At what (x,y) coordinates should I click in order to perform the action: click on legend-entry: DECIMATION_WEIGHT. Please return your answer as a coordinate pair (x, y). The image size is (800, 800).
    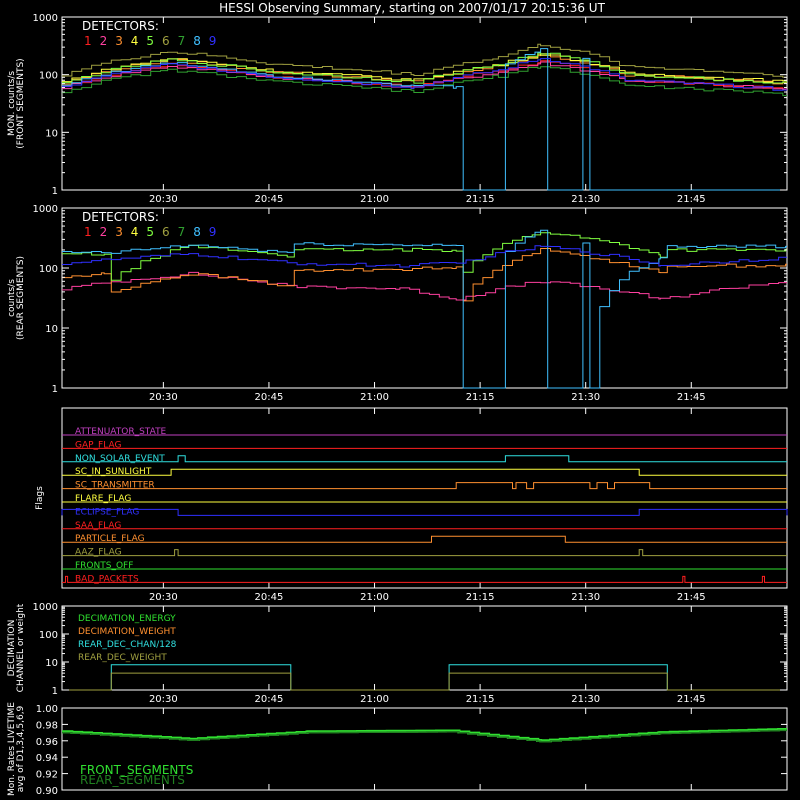
    Looking at the image, I should click on (127, 632).